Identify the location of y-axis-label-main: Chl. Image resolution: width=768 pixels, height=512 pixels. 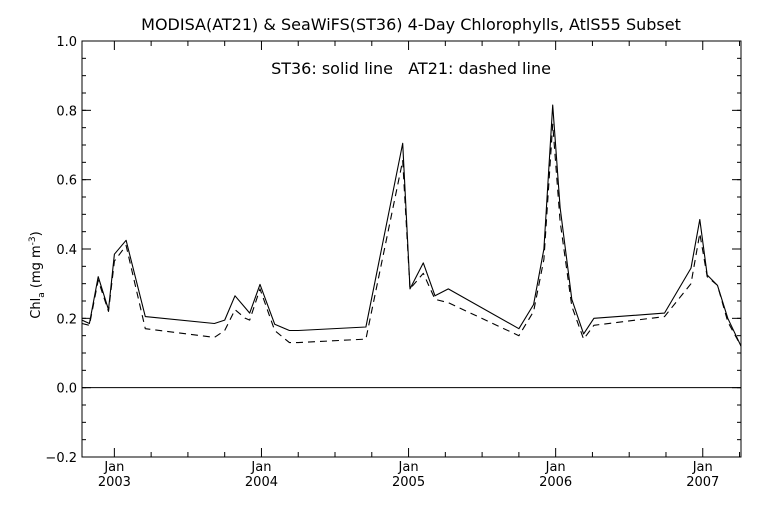
(36, 308).